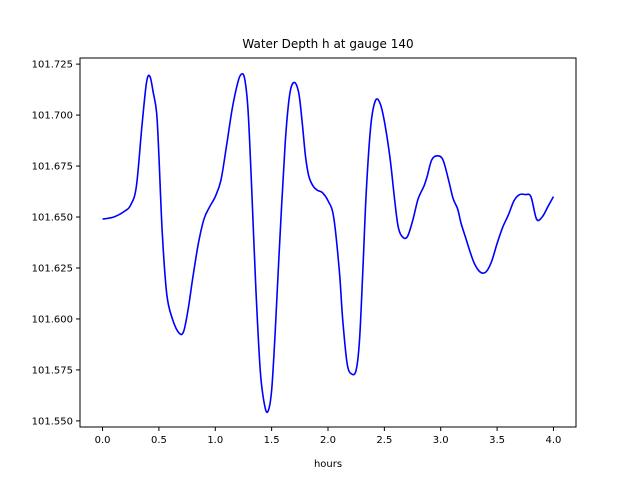 This screenshot has height=480, width=640. Describe the element at coordinates (384, 440) in the screenshot. I see `x-tick-label: 2.5` at that location.